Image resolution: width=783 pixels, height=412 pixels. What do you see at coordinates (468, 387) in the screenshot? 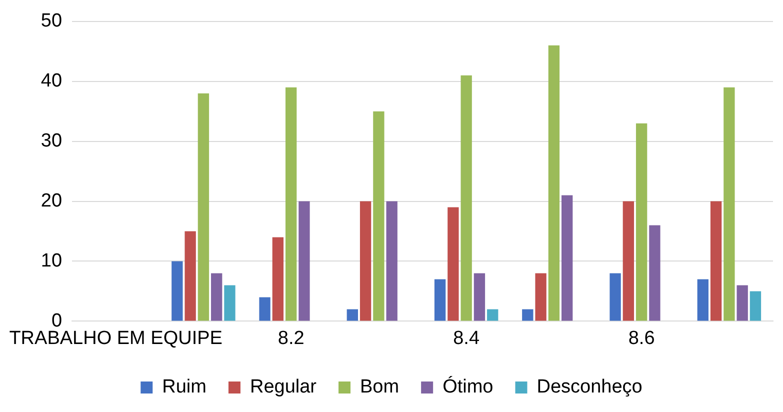
I see `legend-label: Ótimo` at bounding box center [468, 387].